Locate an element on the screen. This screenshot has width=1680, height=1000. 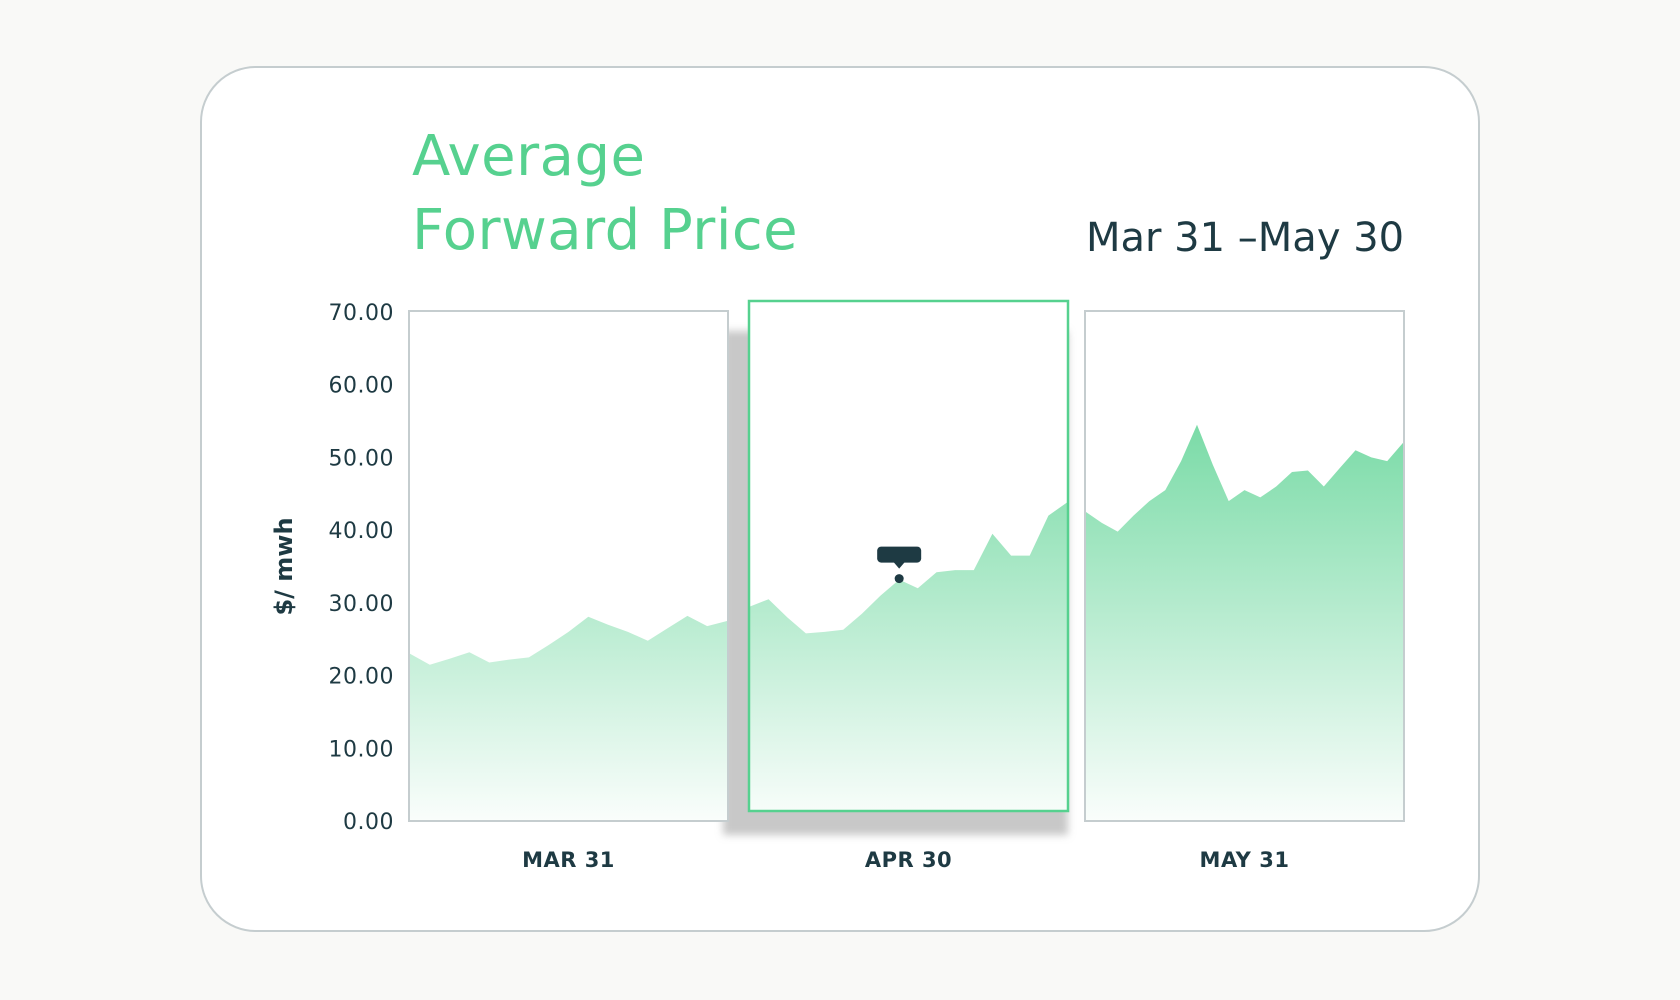
date-range-label: Mar 31 –May 30 is located at coordinates (1245, 238).